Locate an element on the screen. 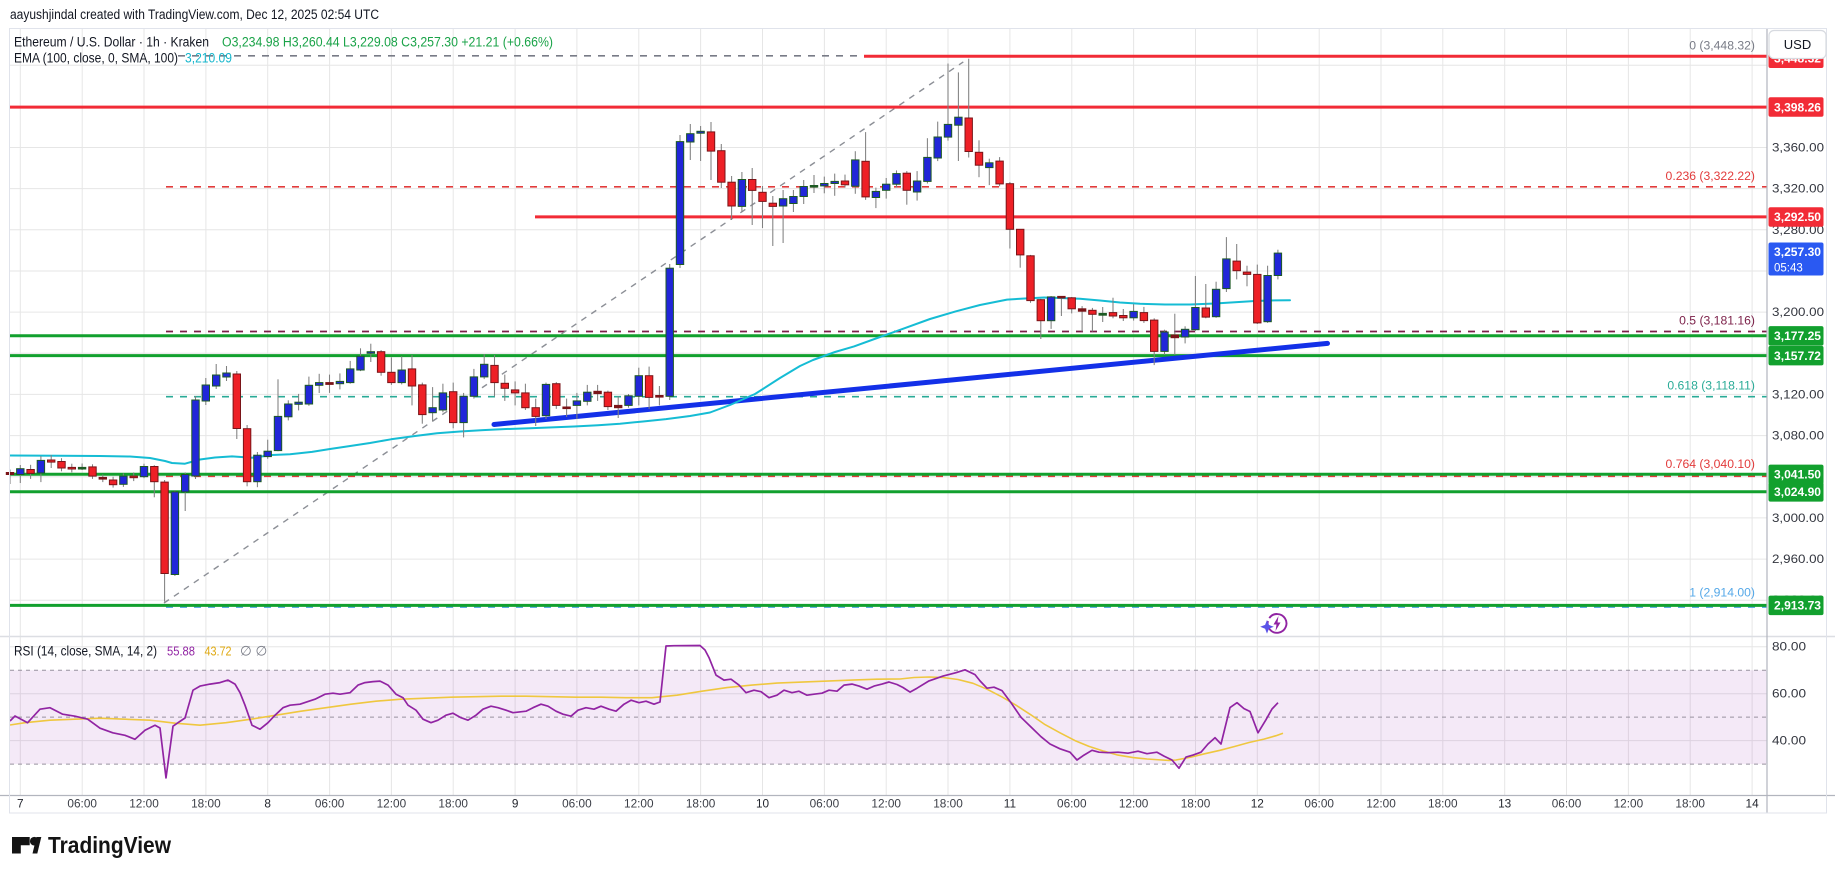  svg-text: 3,120.00 is located at coordinates (1798, 394).